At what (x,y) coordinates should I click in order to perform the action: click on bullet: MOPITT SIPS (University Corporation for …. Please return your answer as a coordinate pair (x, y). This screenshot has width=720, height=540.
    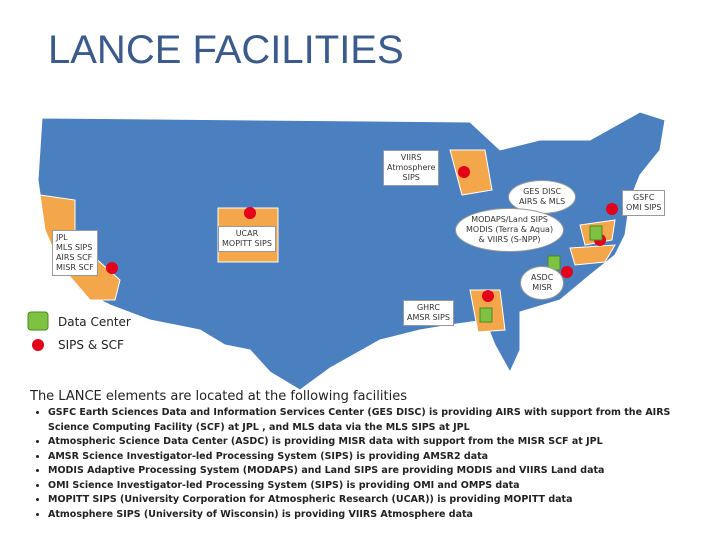
    Looking at the image, I should click on (368, 500).